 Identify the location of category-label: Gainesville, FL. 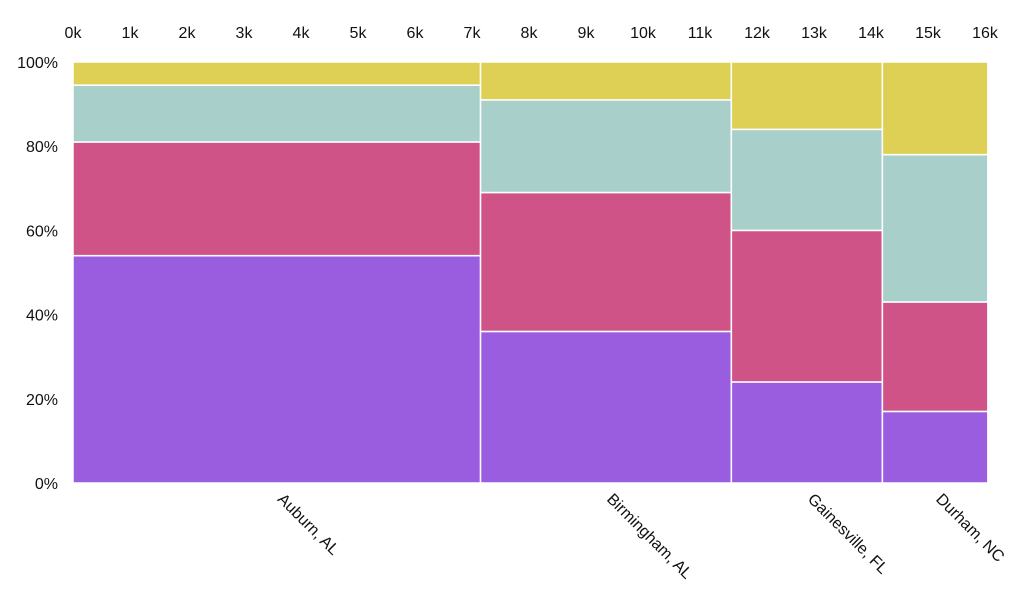
(847, 534).